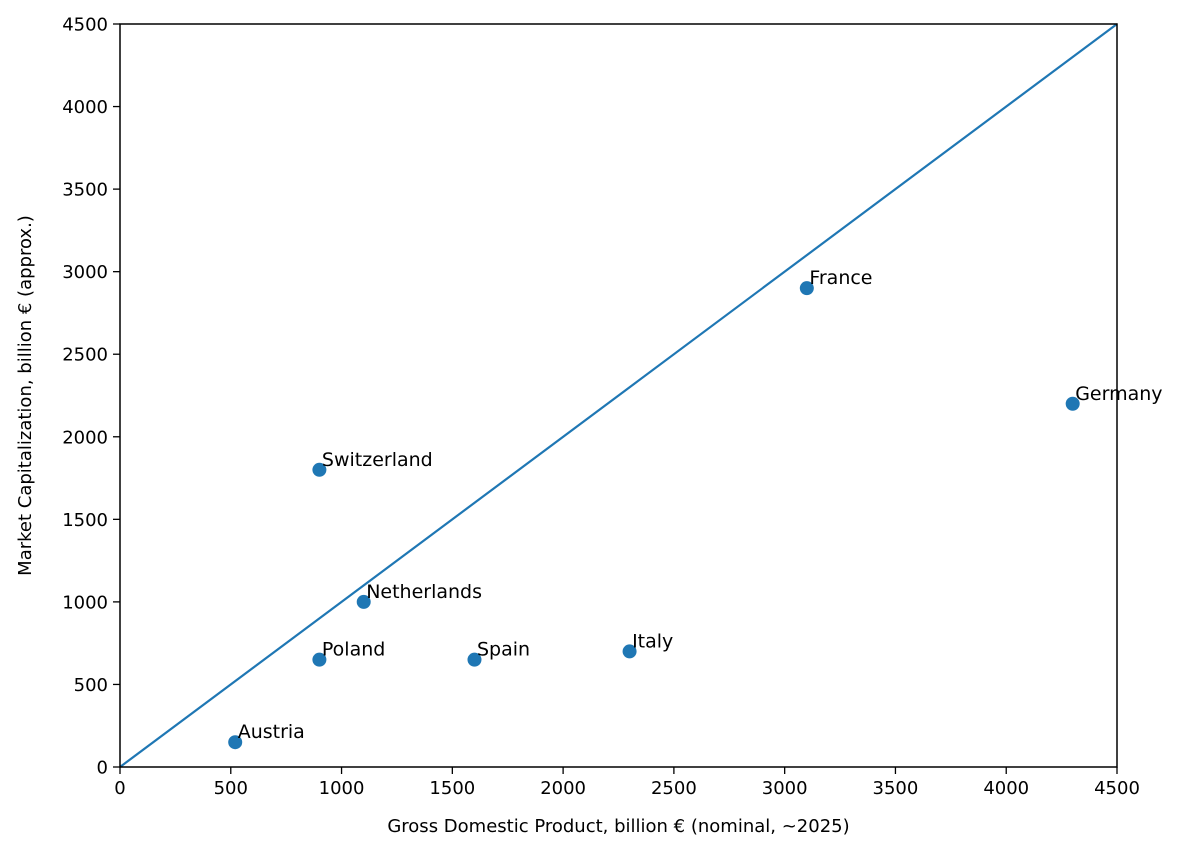  I want to click on y-tick-label: 2000, so click(85, 437).